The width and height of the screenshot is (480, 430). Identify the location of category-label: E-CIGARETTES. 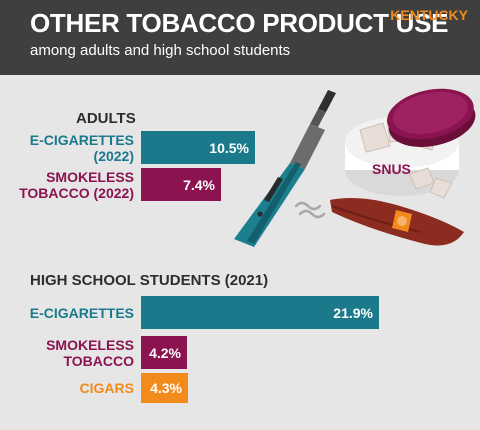
(82, 313).